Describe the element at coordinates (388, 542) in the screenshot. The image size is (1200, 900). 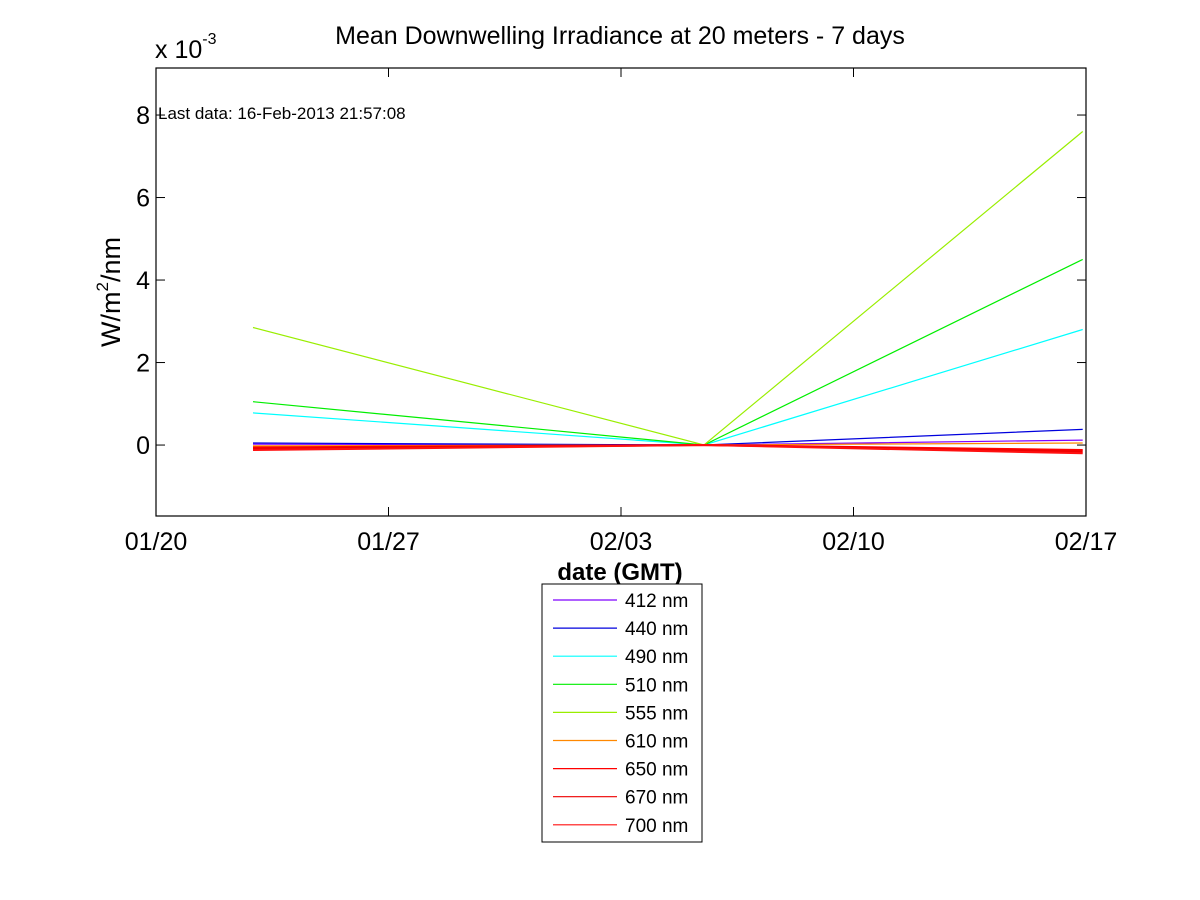
I see `x-tick-label: 01/27` at that location.